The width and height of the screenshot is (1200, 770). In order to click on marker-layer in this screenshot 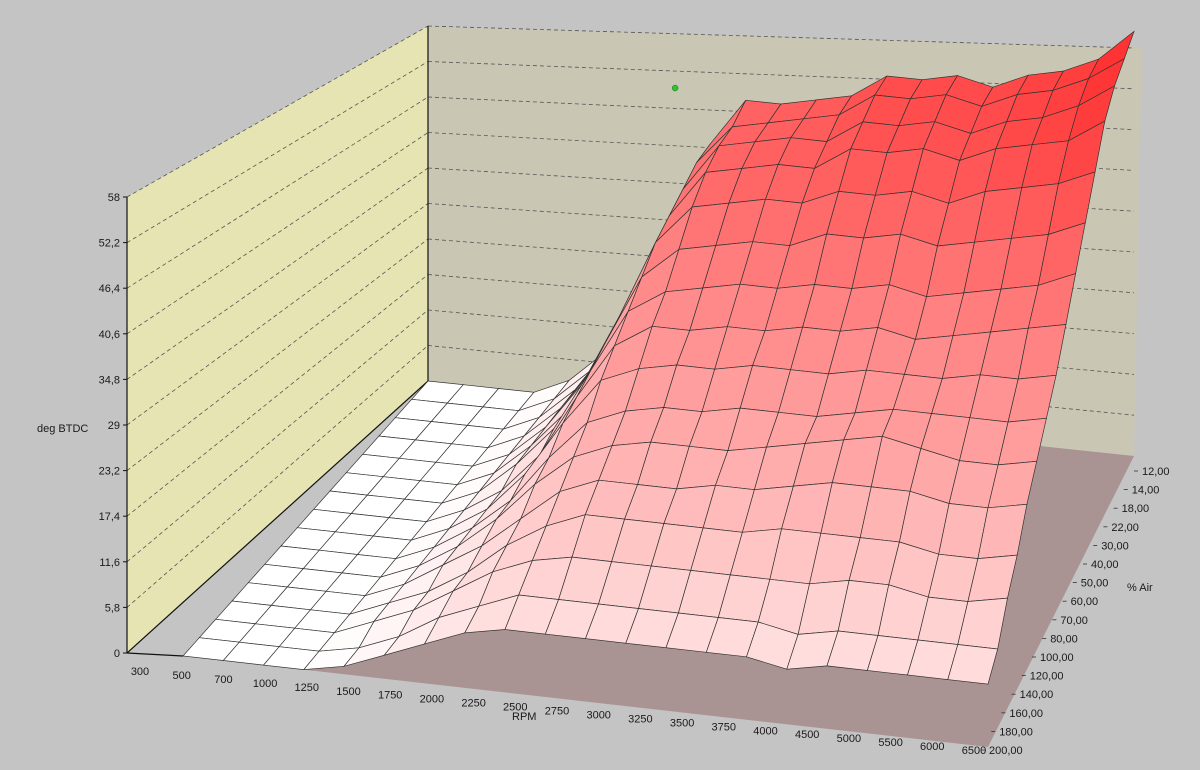, I will do `click(675, 88)`.